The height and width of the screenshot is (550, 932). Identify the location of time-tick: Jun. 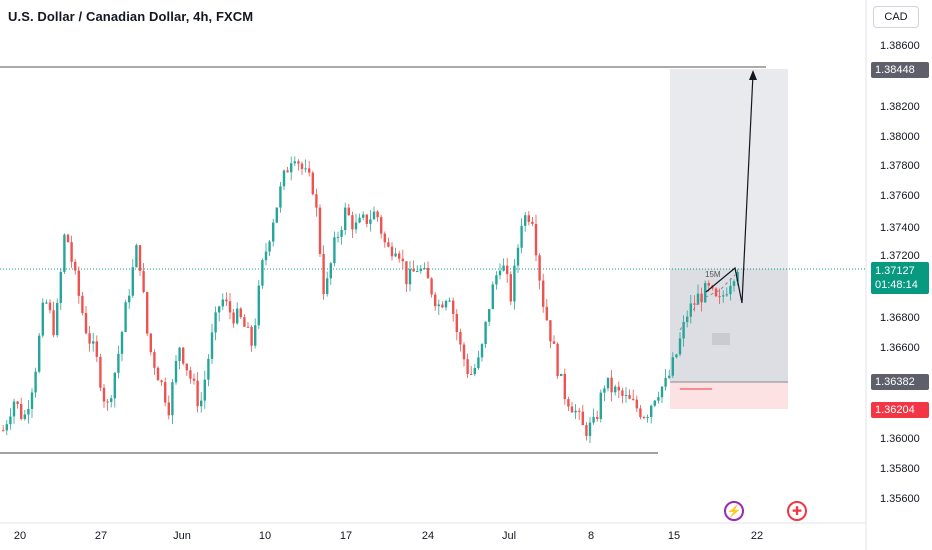
(182, 536).